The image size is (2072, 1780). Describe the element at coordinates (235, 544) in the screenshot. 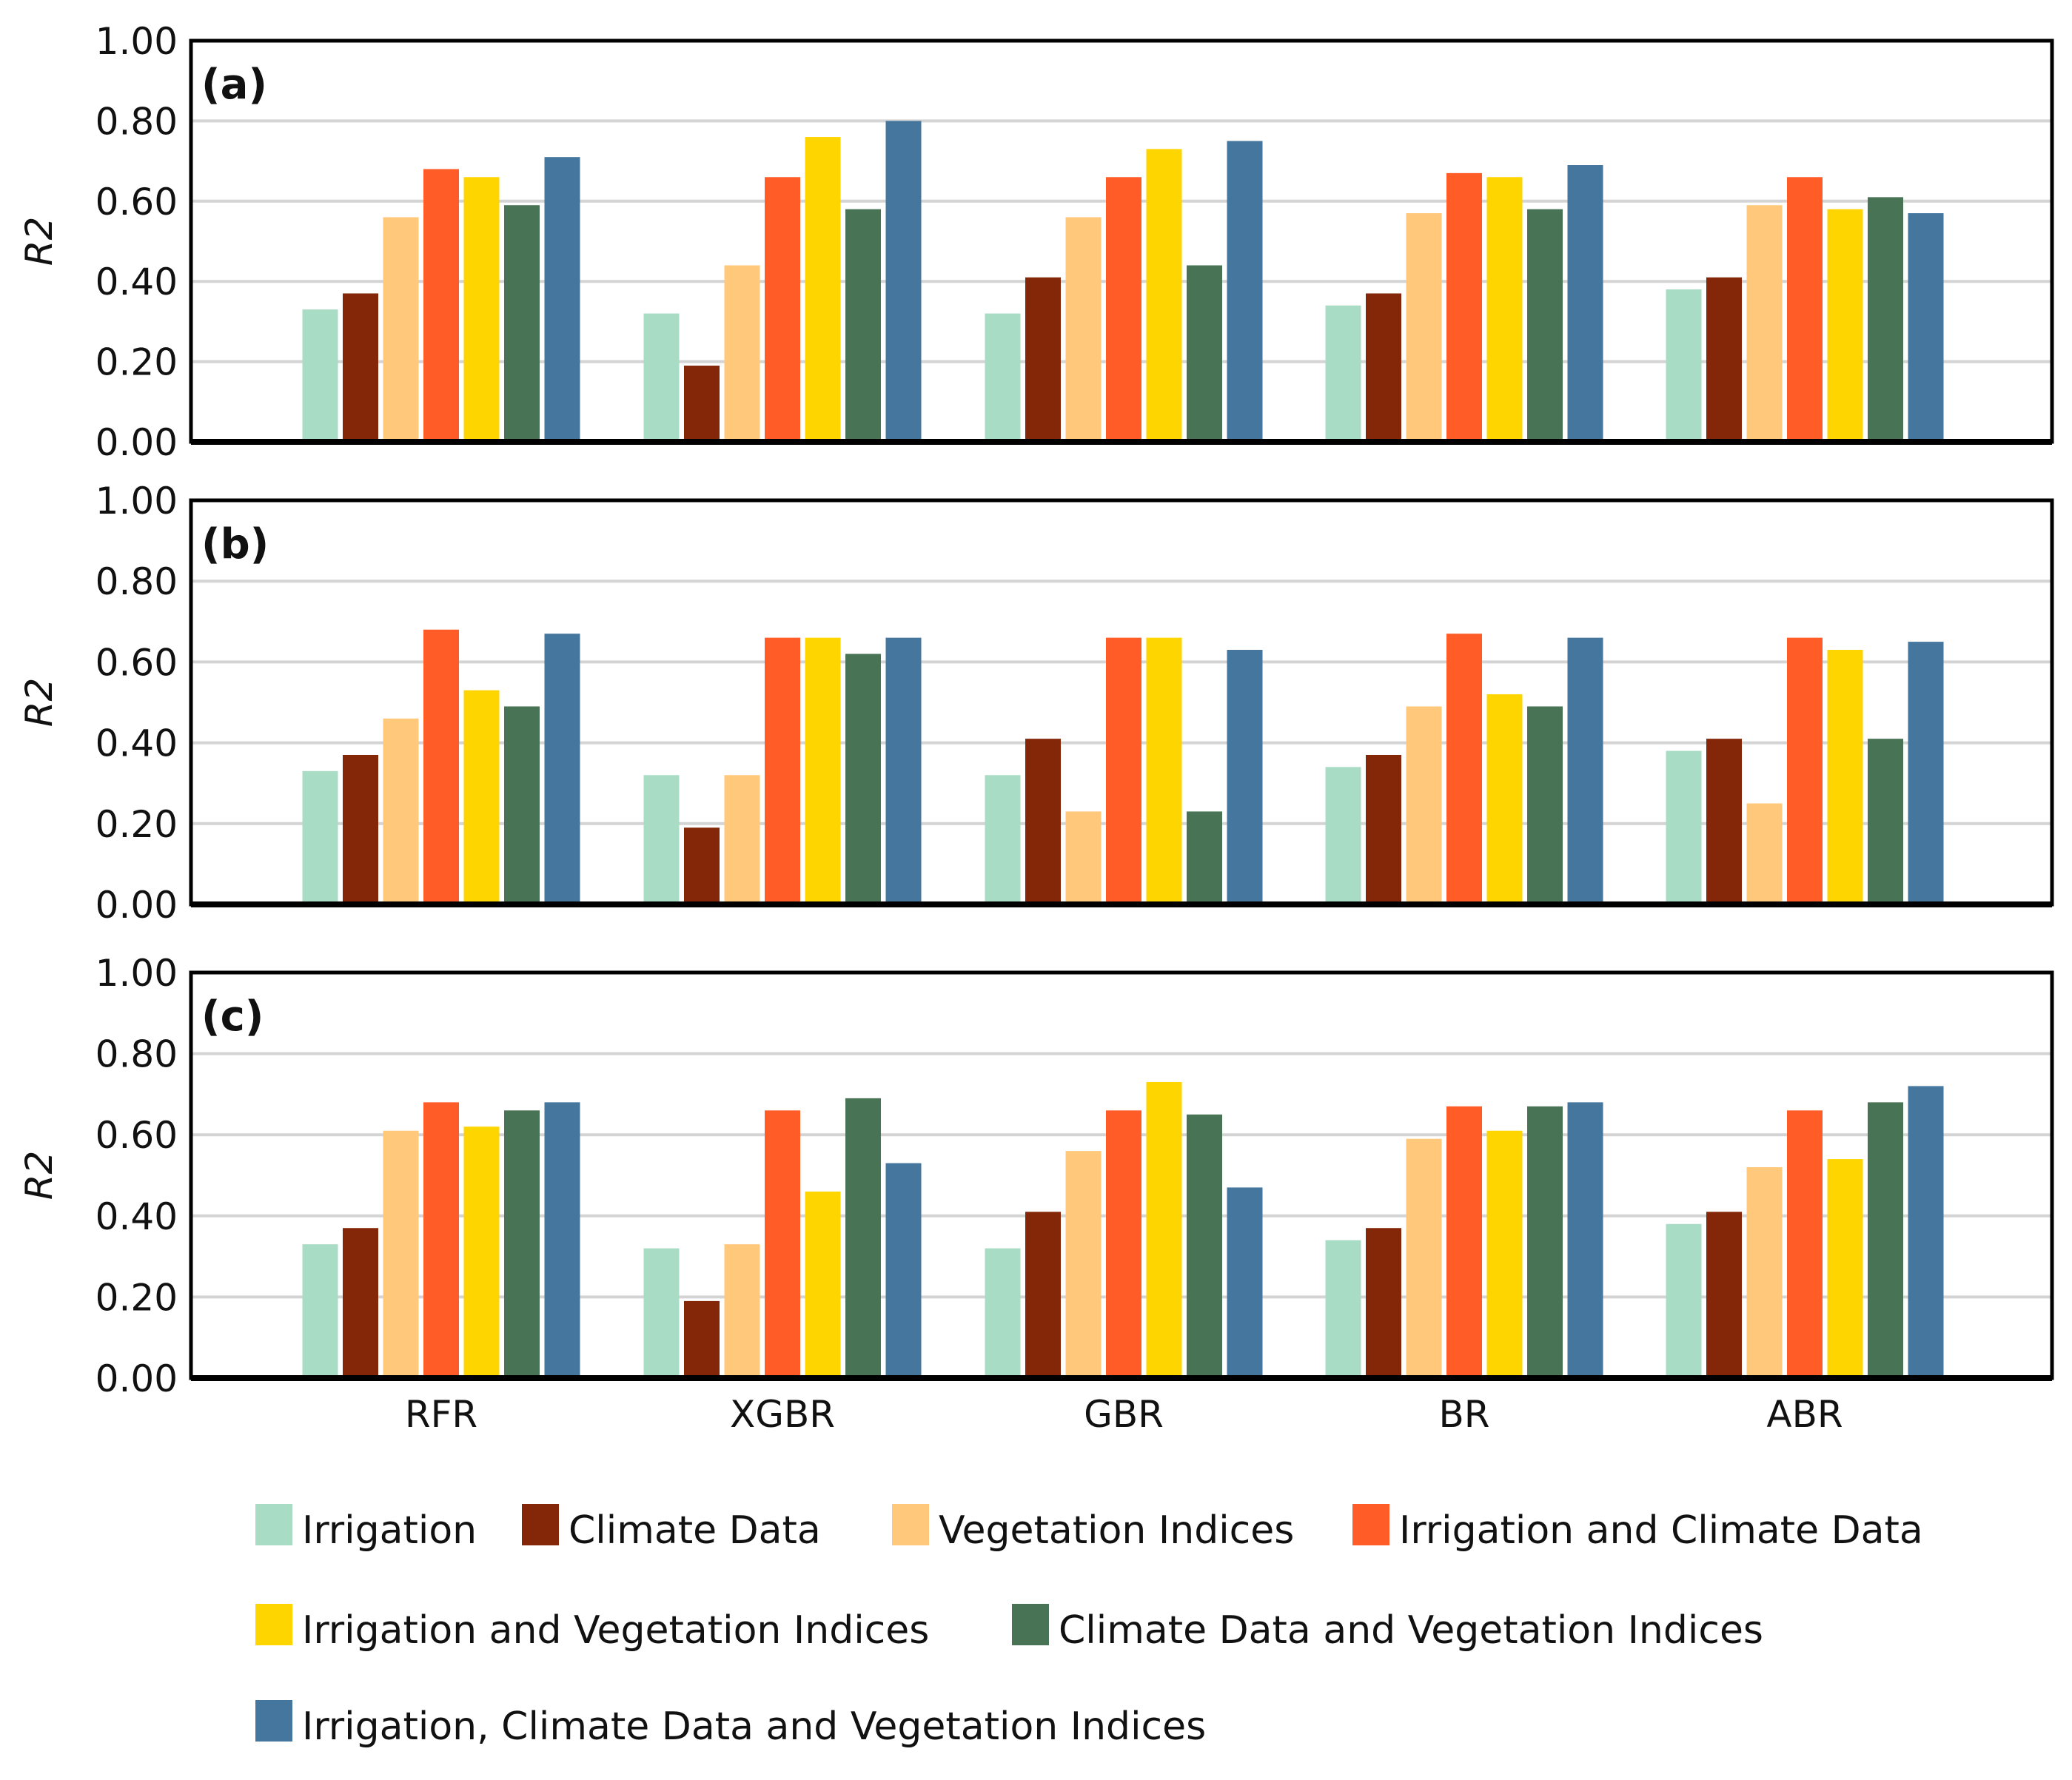

I see `panel-label: (b)` at that location.